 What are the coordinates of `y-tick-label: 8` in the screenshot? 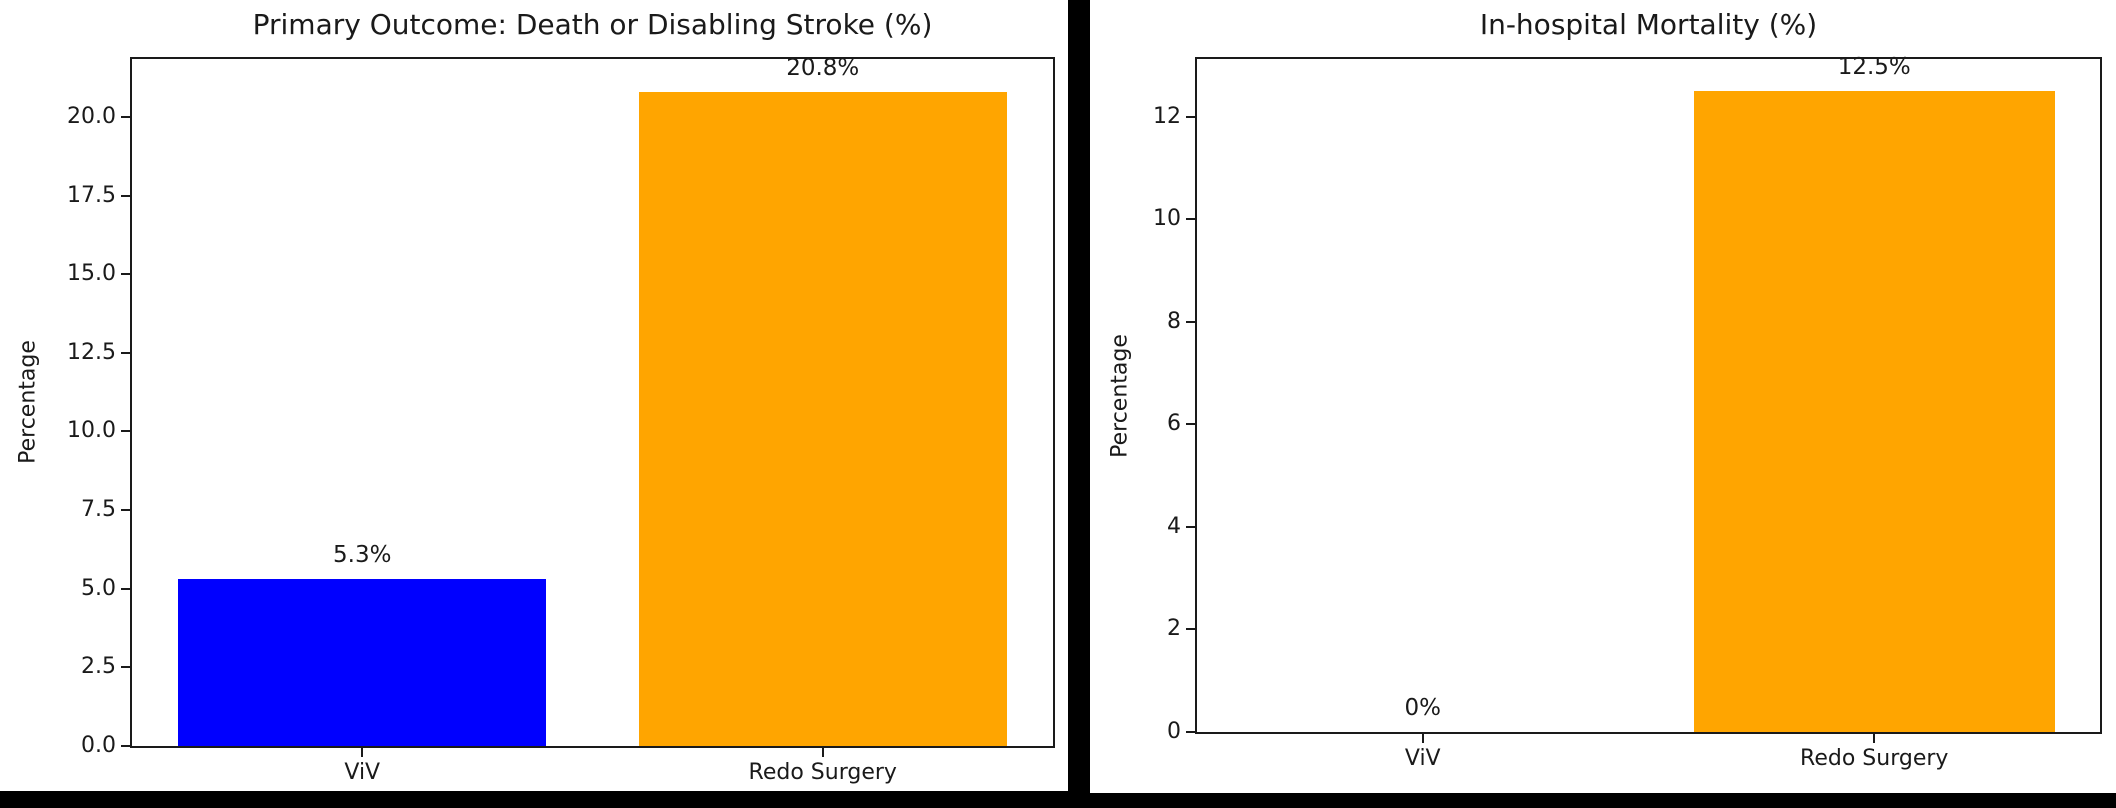 It's located at (1174, 321).